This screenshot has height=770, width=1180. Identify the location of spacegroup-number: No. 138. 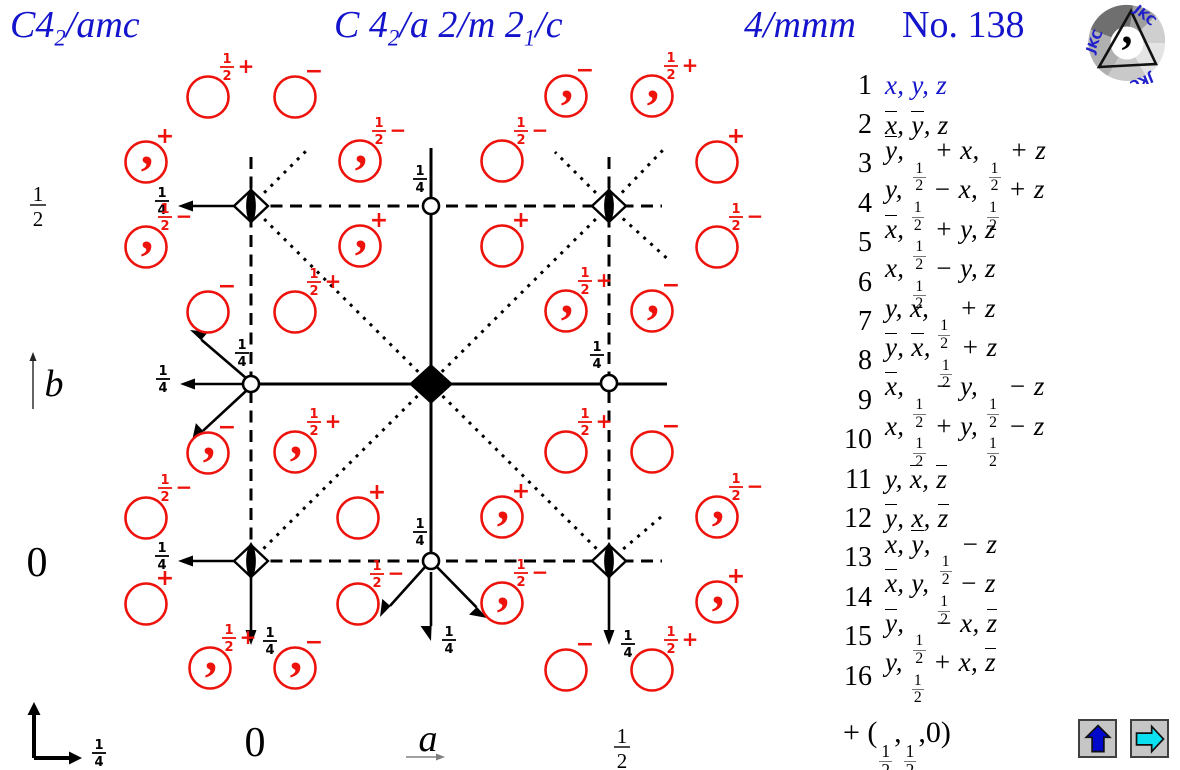
(963, 25).